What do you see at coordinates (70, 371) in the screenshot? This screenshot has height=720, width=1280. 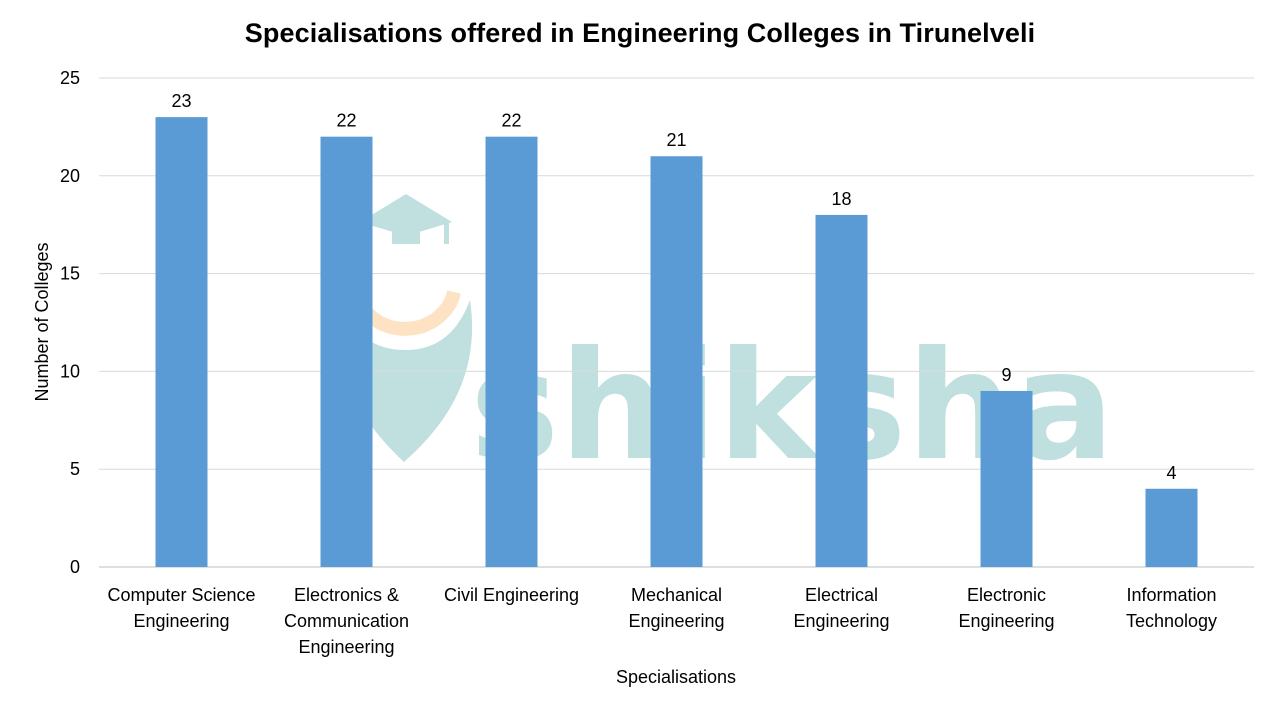 I see `y-tick-label: 10` at bounding box center [70, 371].